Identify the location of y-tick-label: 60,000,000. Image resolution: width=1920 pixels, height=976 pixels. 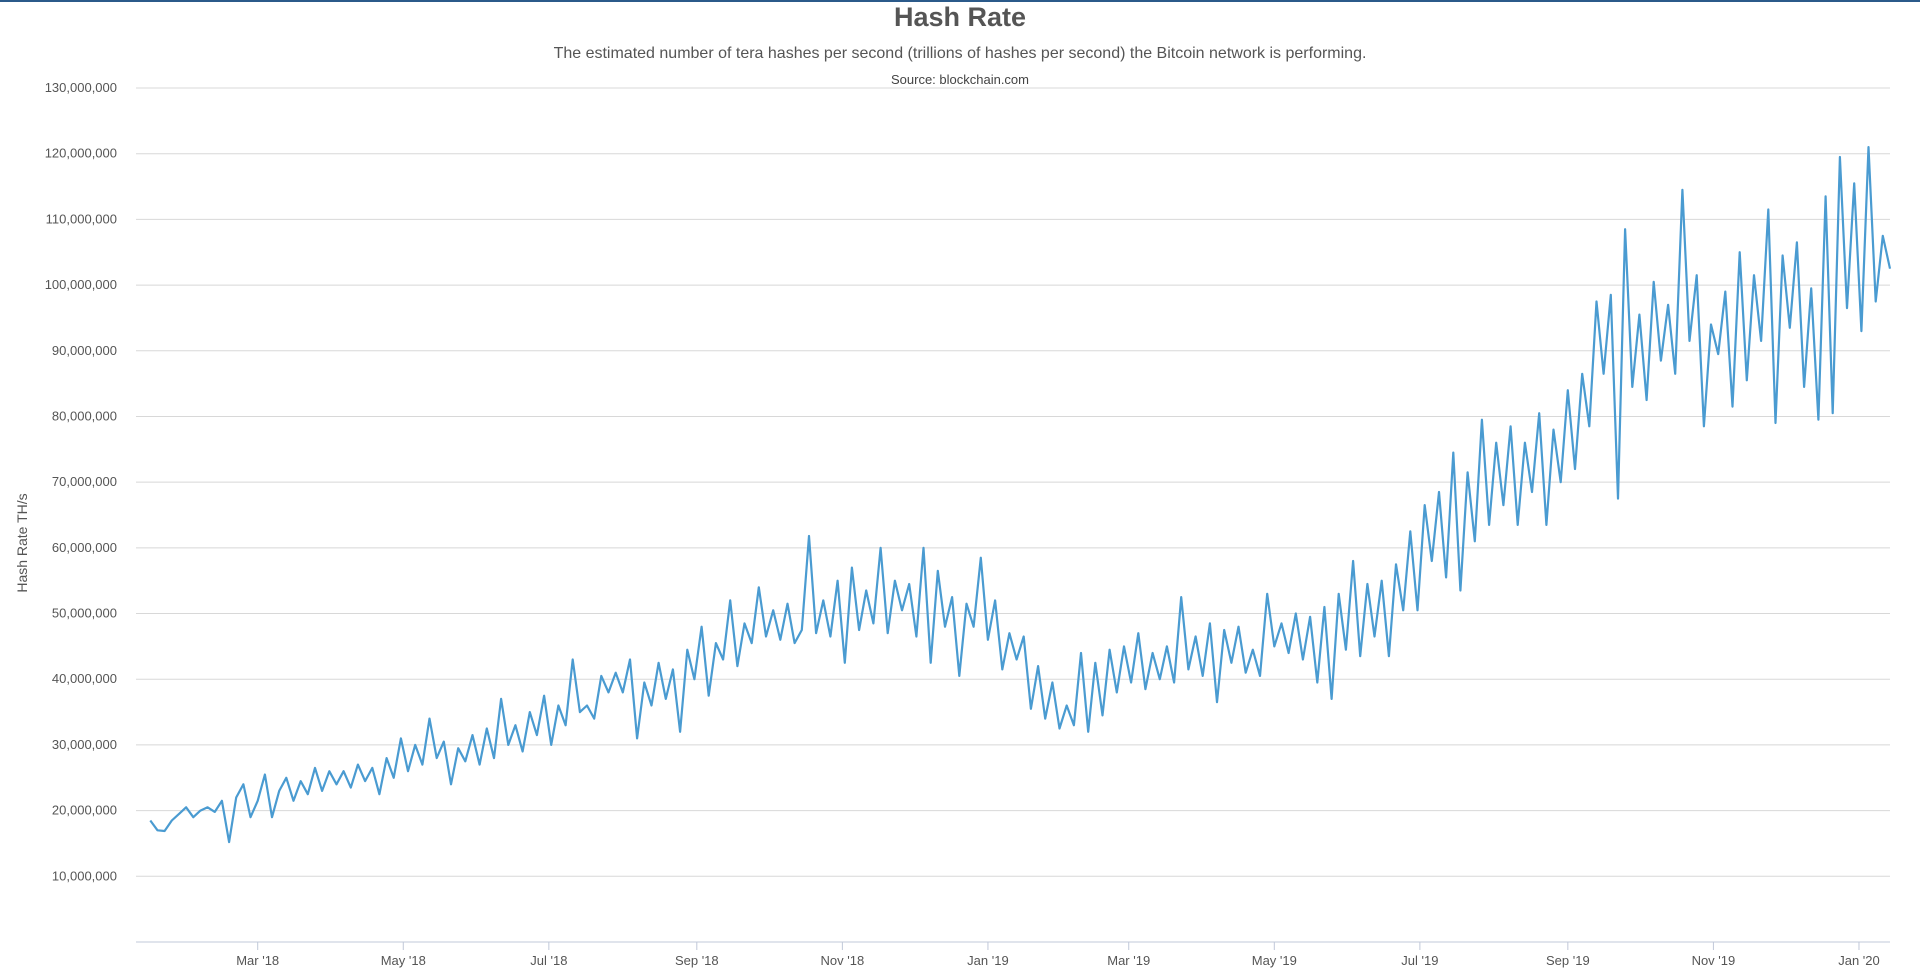
(84, 547).